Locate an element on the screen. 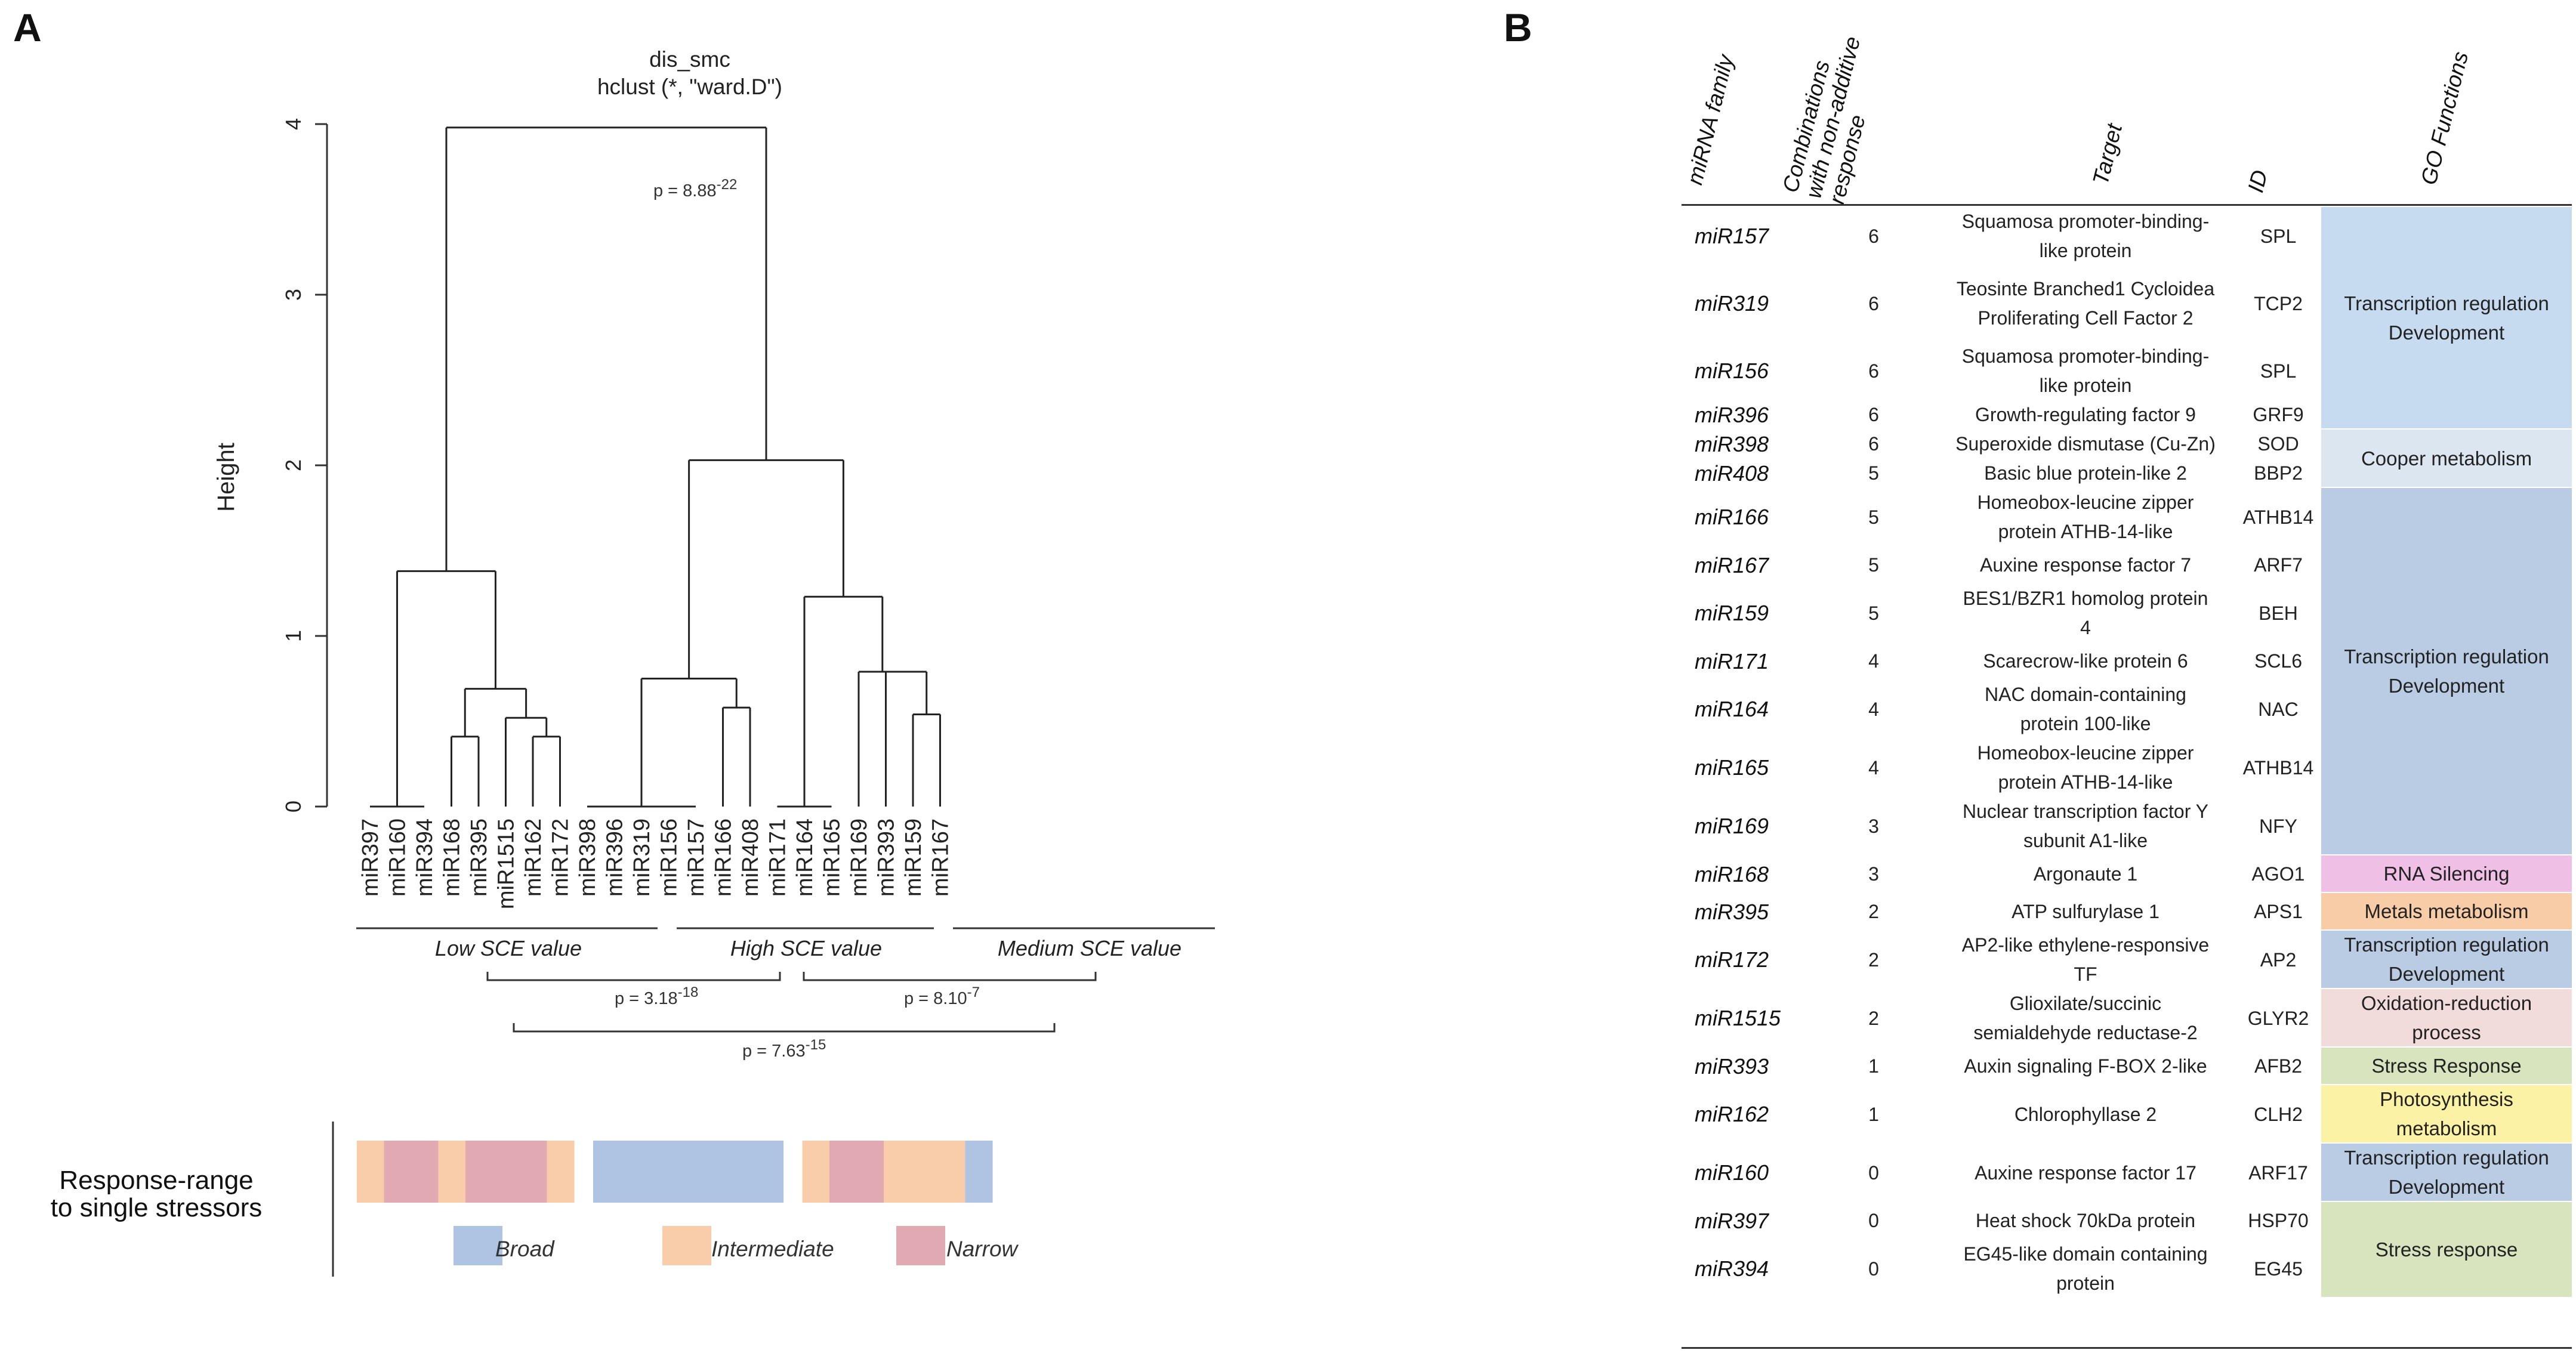 This screenshot has width=2576, height=1353. cell-id: AFB2 is located at coordinates (2278, 1066).